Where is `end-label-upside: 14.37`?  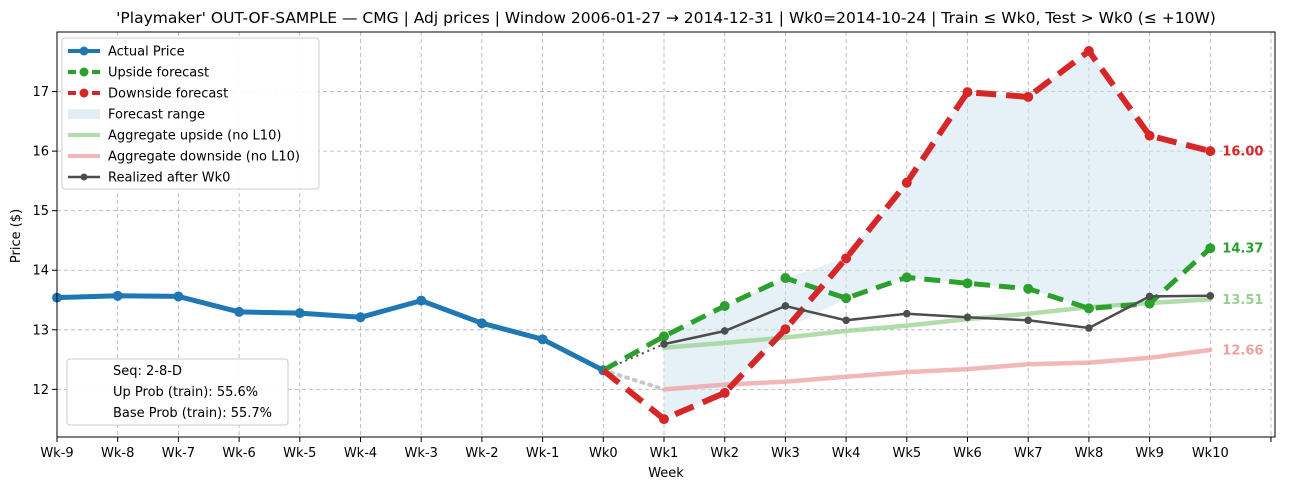
end-label-upside: 14.37 is located at coordinates (1242, 249).